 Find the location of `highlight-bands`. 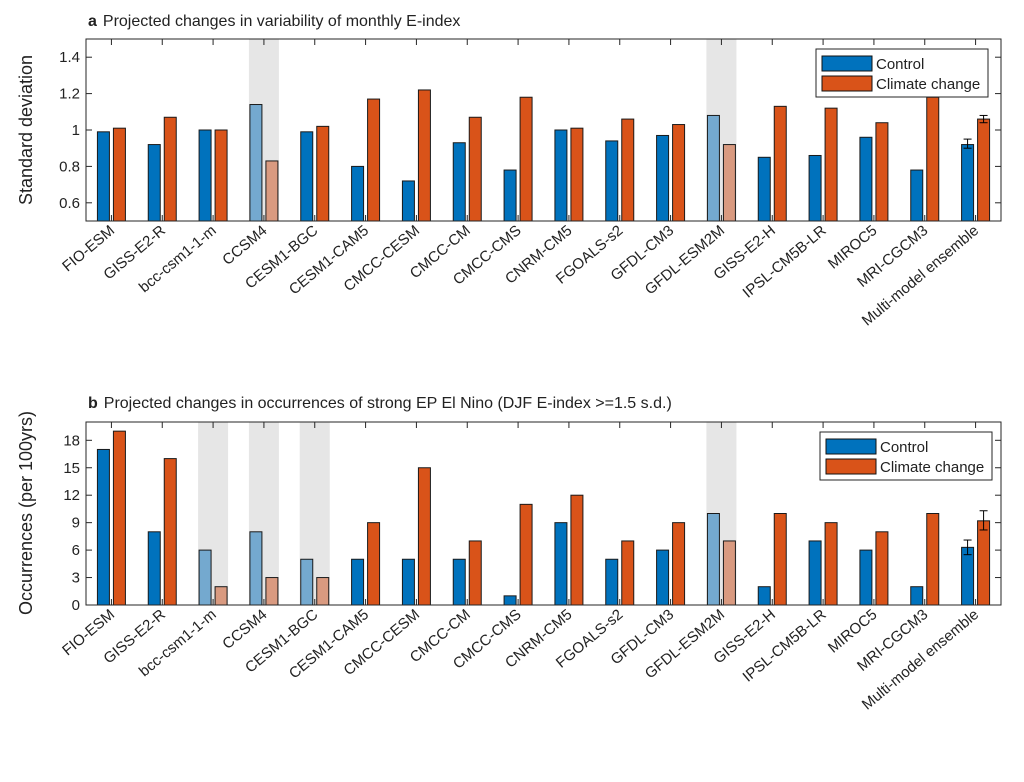

highlight-bands is located at coordinates (467, 513).